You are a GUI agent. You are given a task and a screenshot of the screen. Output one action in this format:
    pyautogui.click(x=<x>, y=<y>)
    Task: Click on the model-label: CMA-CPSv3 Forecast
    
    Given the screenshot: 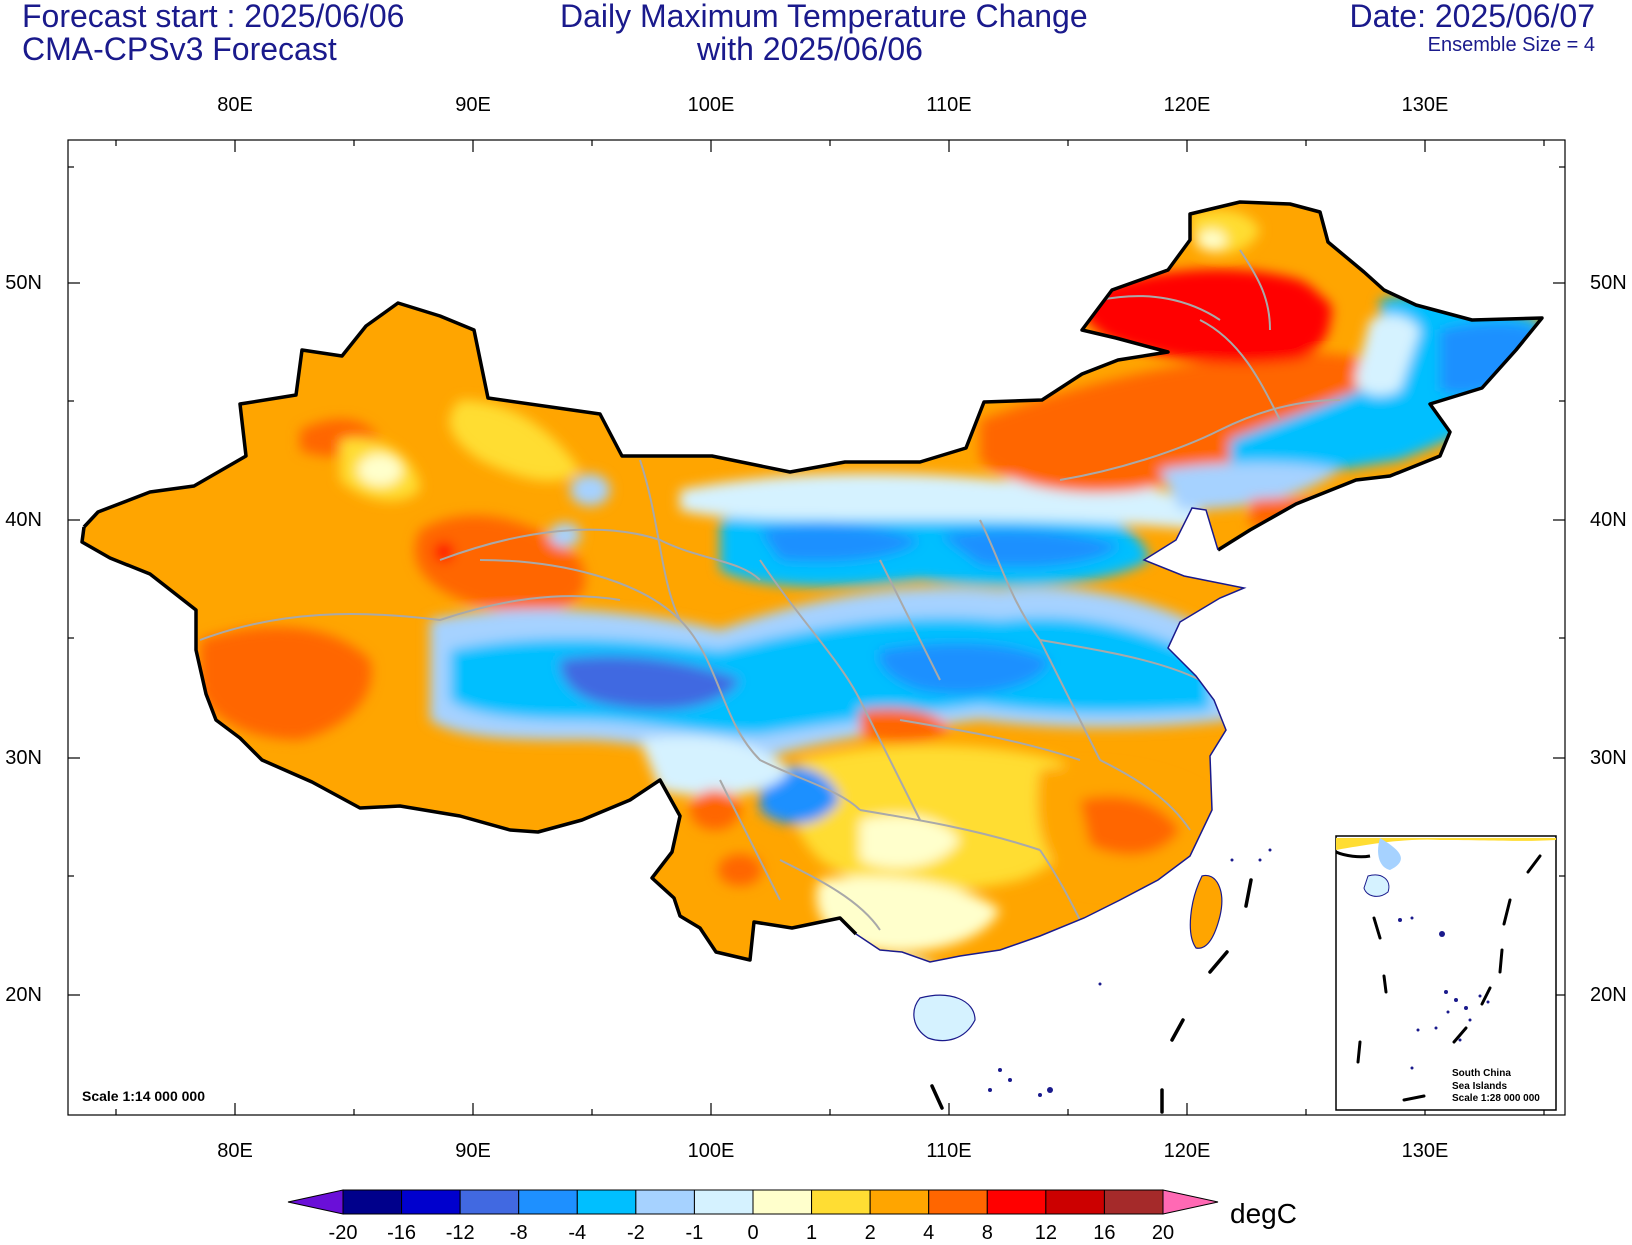 What is the action you would take?
    pyautogui.click(x=179, y=49)
    